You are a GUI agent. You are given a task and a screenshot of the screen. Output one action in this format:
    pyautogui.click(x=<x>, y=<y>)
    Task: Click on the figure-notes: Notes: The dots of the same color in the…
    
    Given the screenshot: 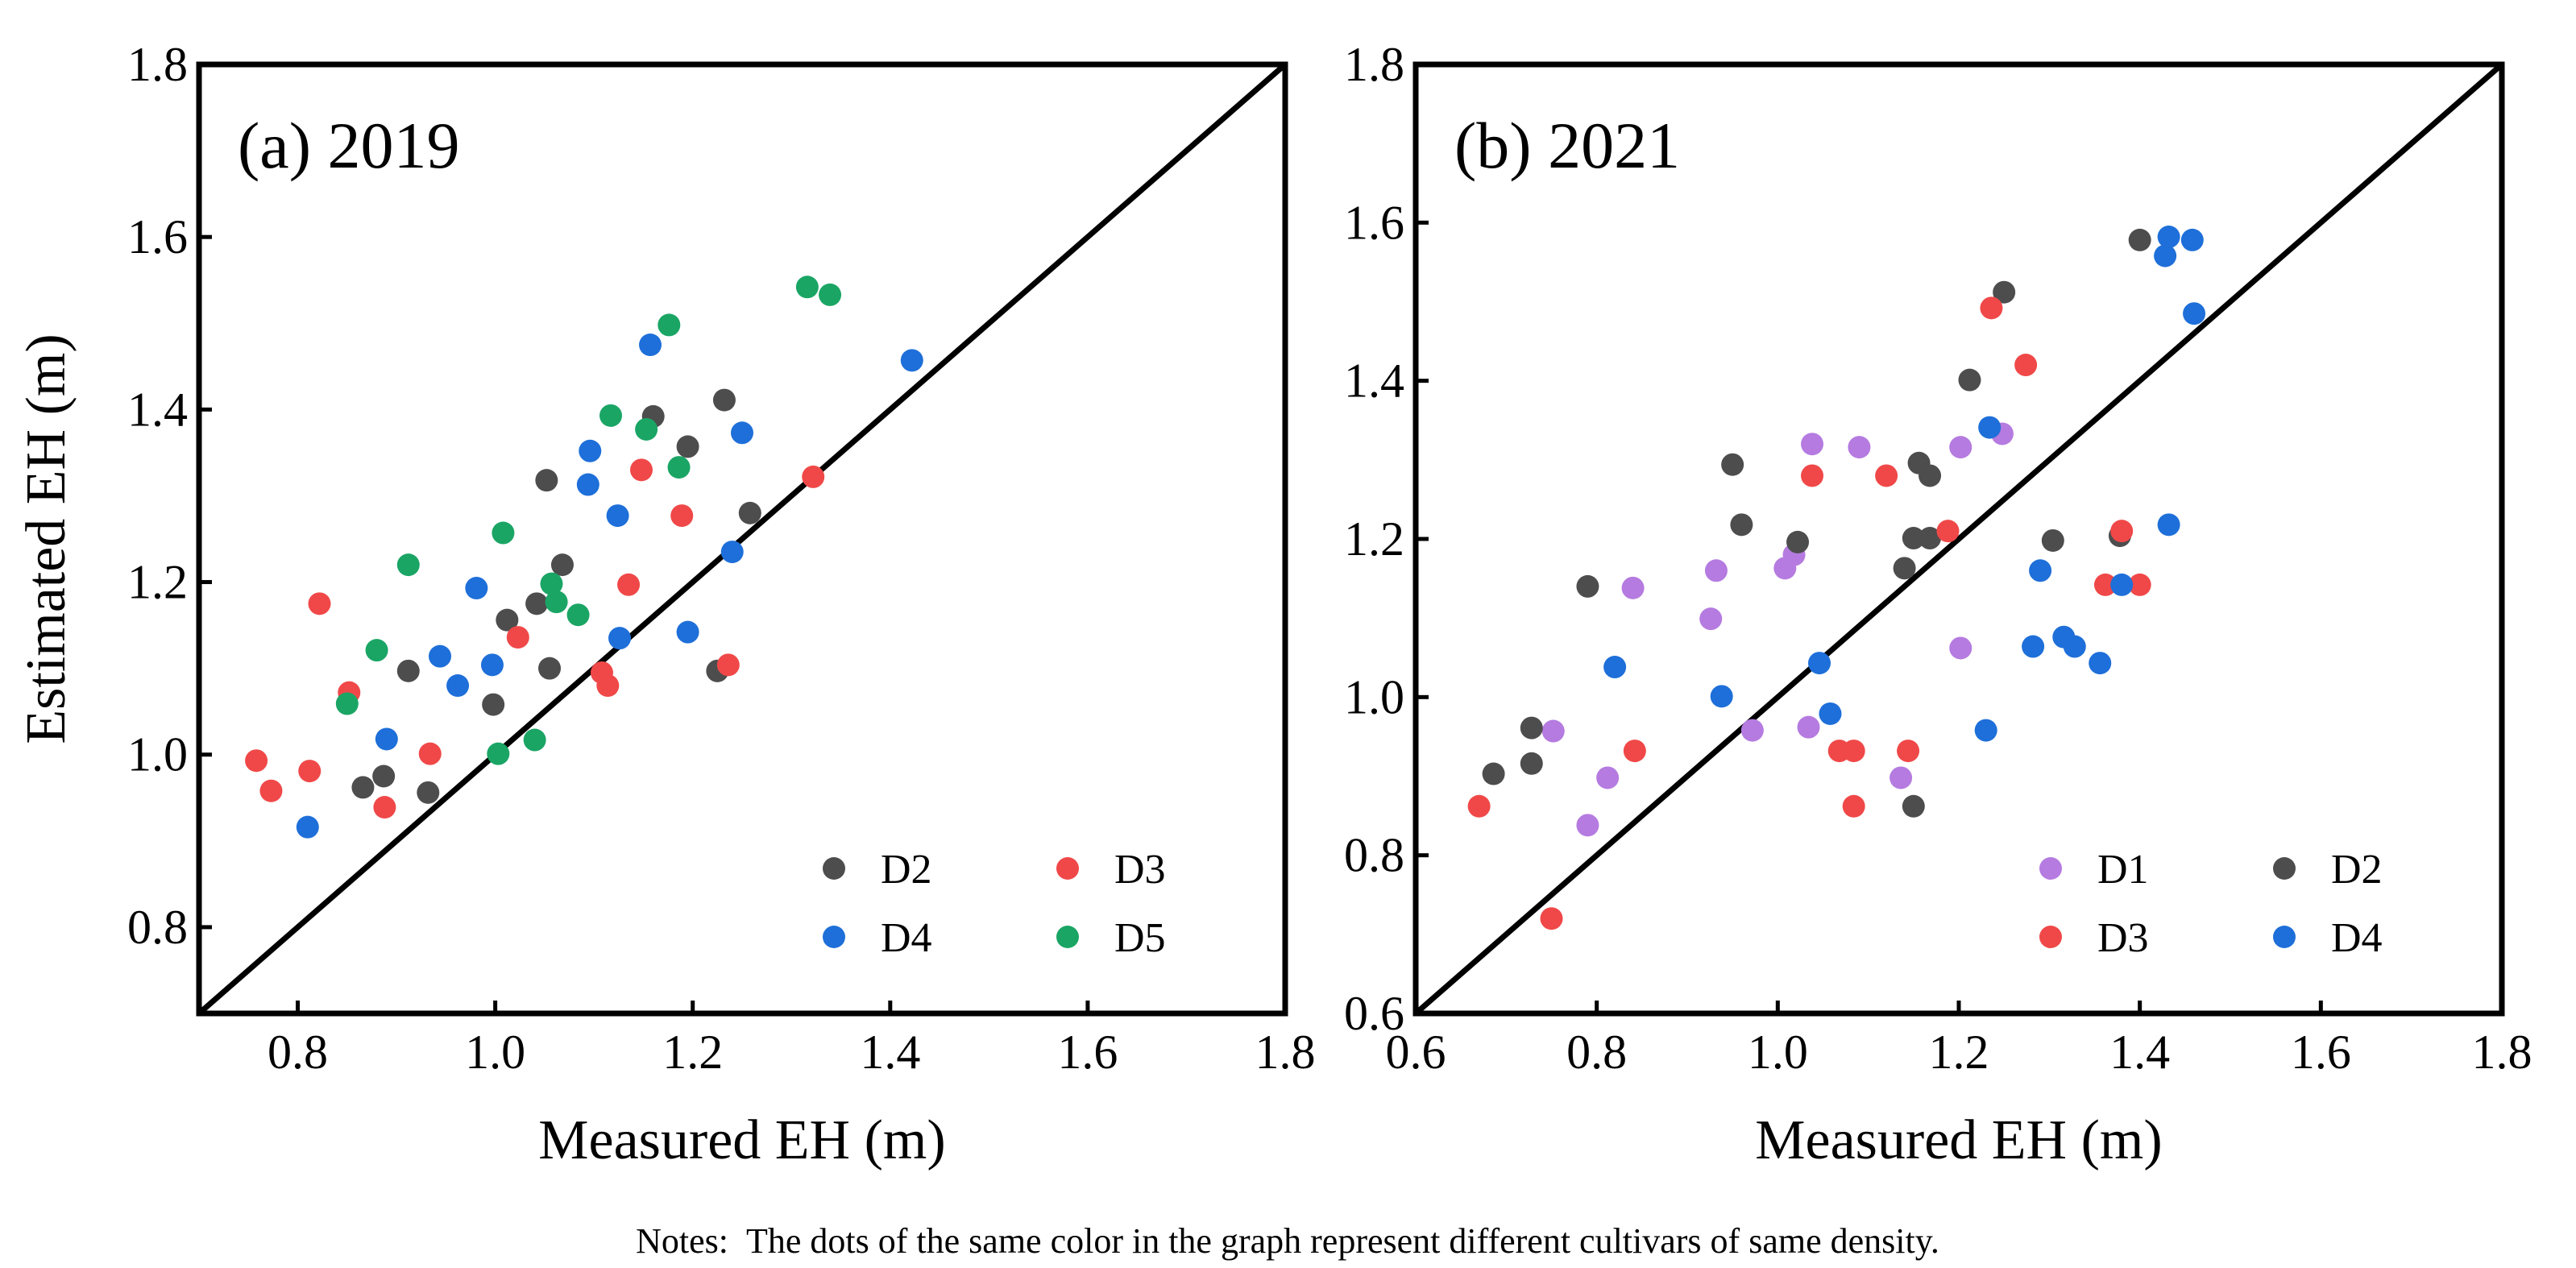 What is the action you would take?
    pyautogui.click(x=1287, y=1241)
    